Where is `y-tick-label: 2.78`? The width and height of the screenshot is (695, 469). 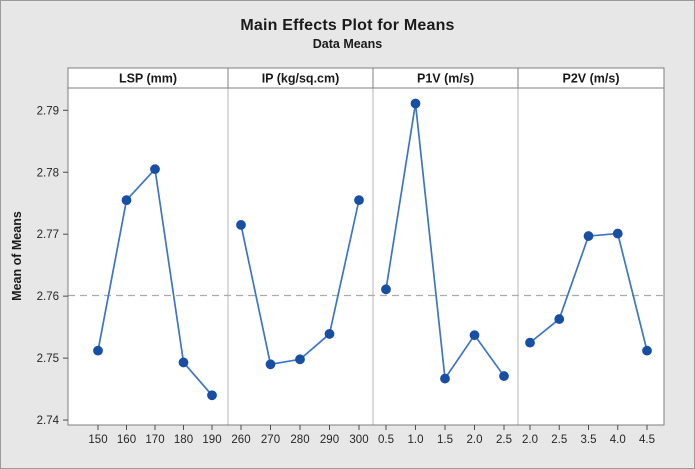
y-tick-label: 2.78 is located at coordinates (48, 173).